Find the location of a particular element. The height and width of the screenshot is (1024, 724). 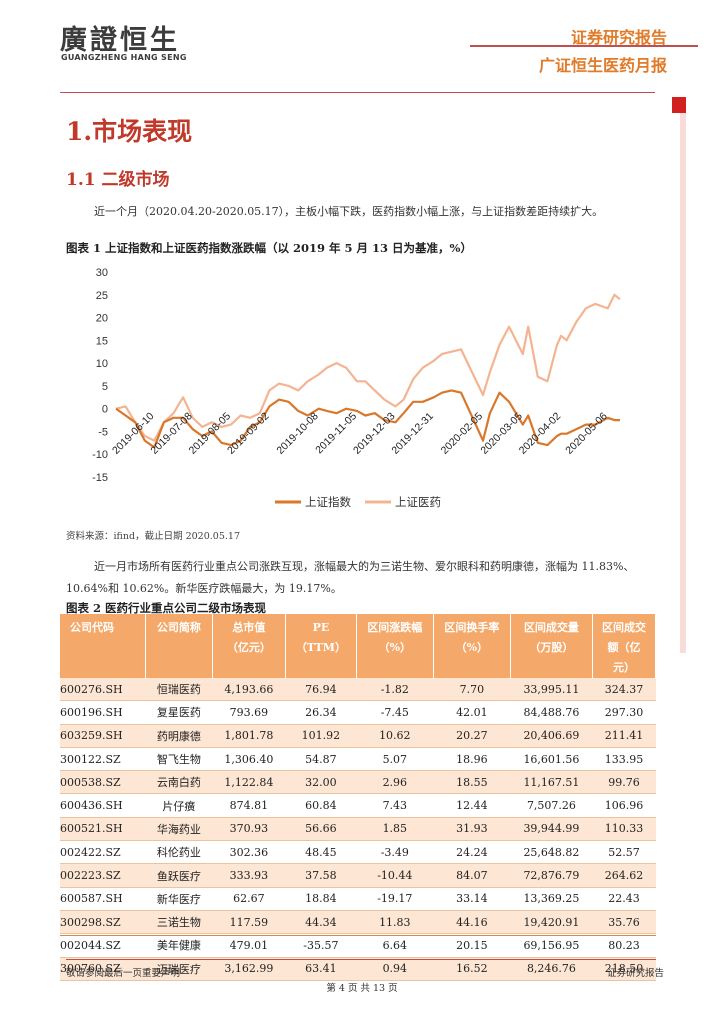

footer-rule is located at coordinates (361, 959).